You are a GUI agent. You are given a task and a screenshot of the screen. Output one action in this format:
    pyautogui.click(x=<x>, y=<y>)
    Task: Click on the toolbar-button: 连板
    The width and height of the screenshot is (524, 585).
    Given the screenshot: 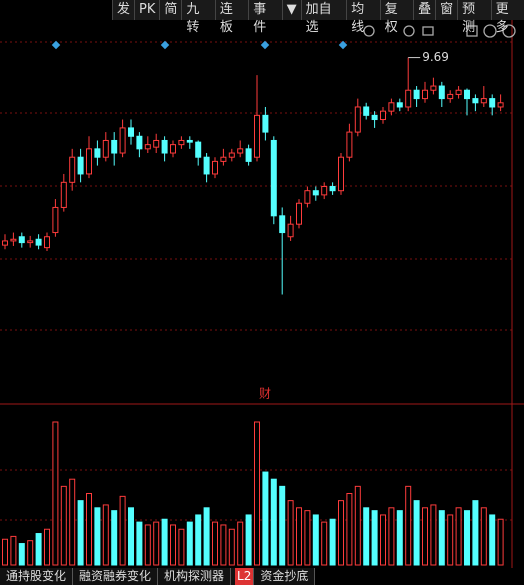 What is the action you would take?
    pyautogui.click(x=231, y=17)
    